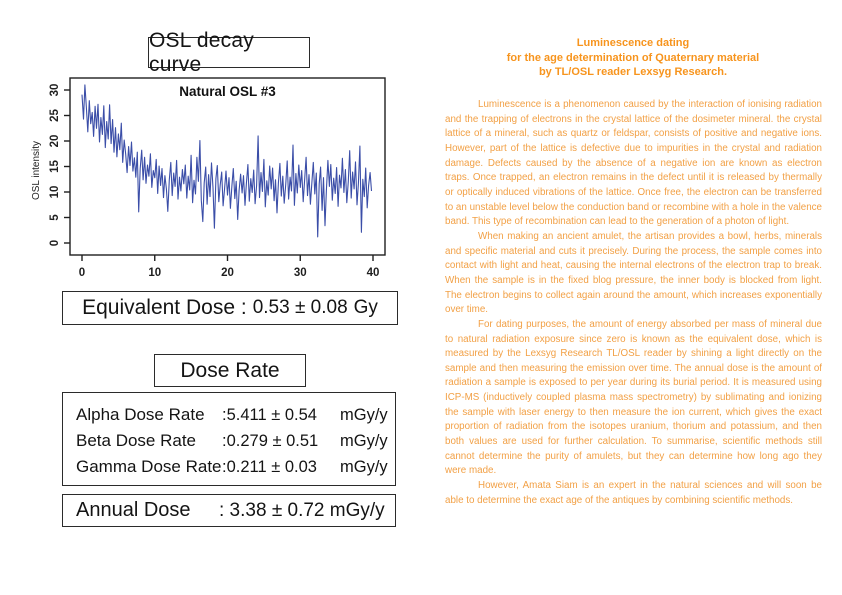  I want to click on table-row-alpha: Alpha Dose Rate :5.411 ± 0.54 mGy/y, so click(235, 415).